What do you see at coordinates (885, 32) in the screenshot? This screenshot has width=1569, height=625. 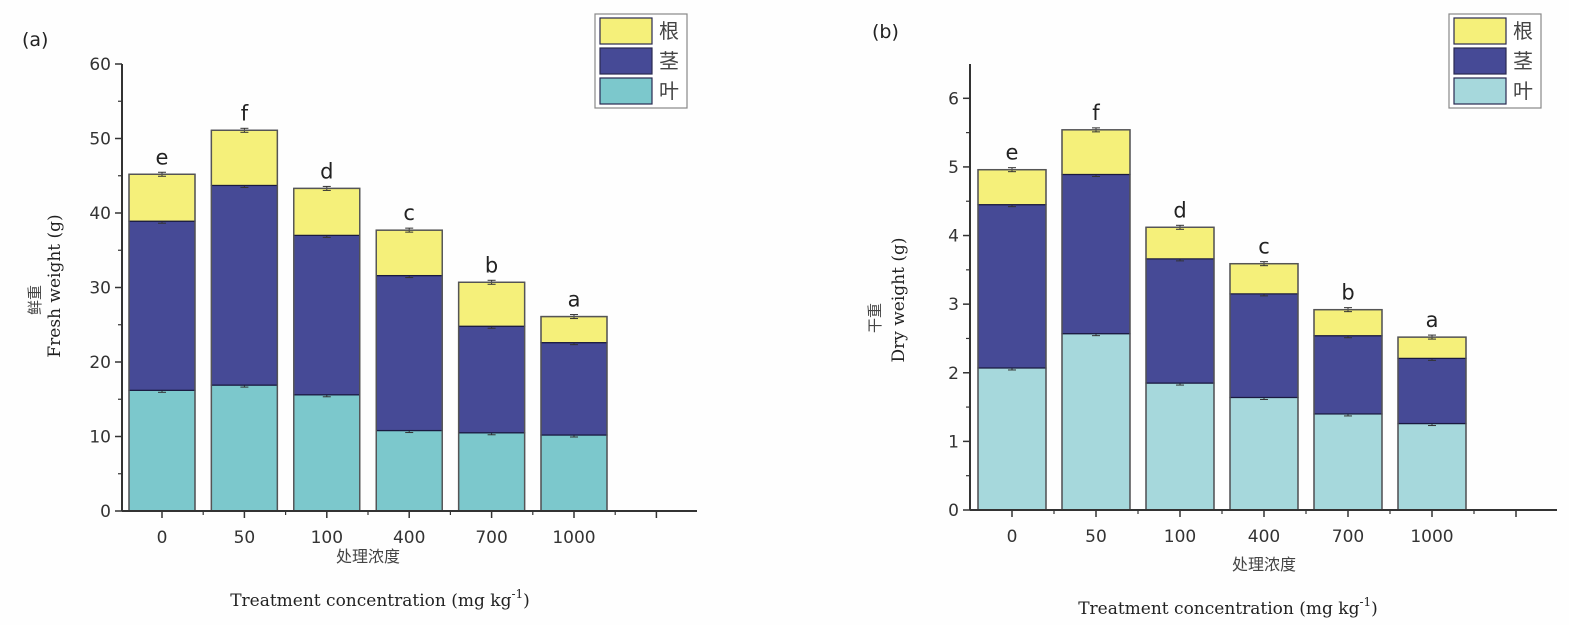 I see `panel-label: (b)` at bounding box center [885, 32].